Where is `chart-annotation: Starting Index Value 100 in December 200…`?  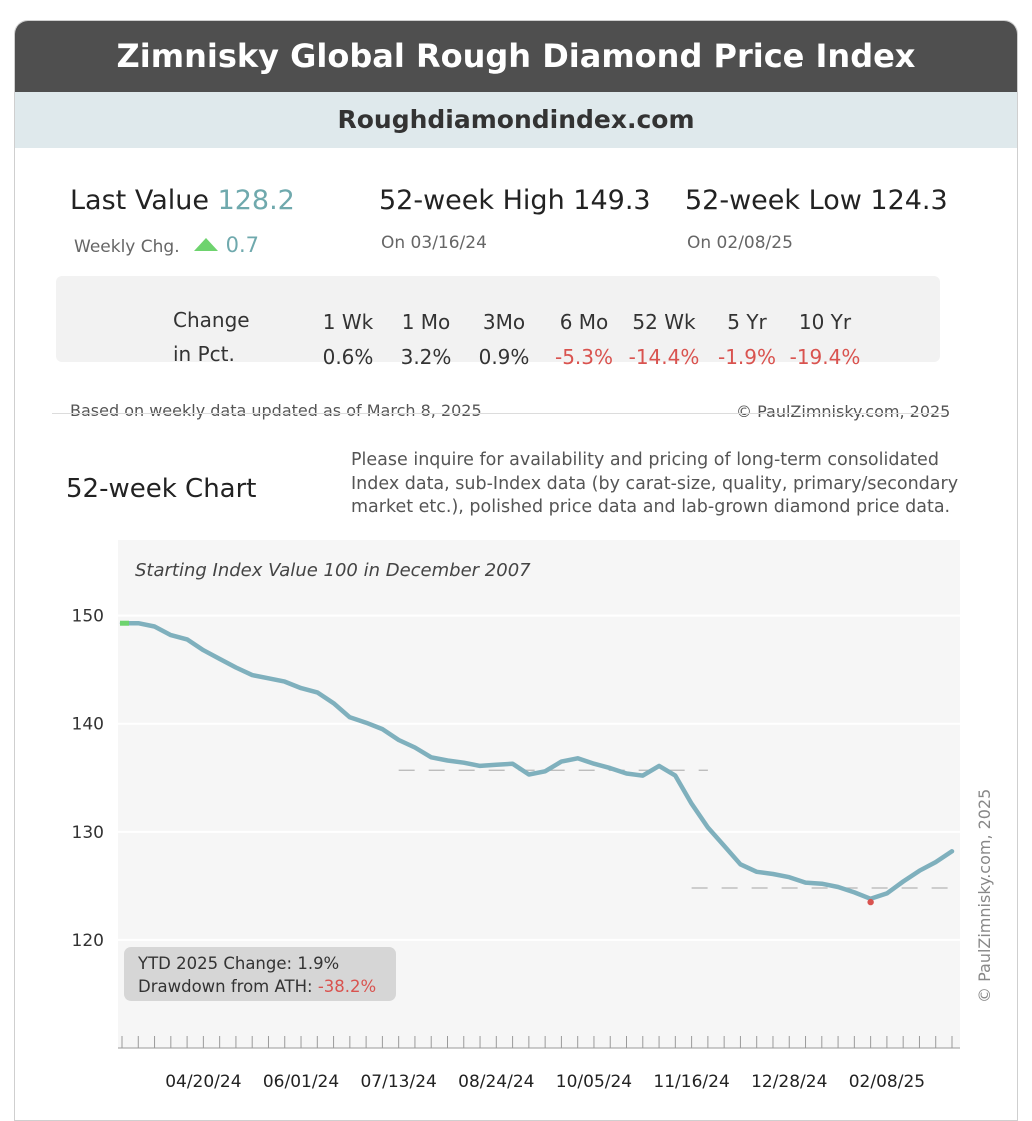 chart-annotation: Starting Index Value 100 in December 200… is located at coordinates (333, 570).